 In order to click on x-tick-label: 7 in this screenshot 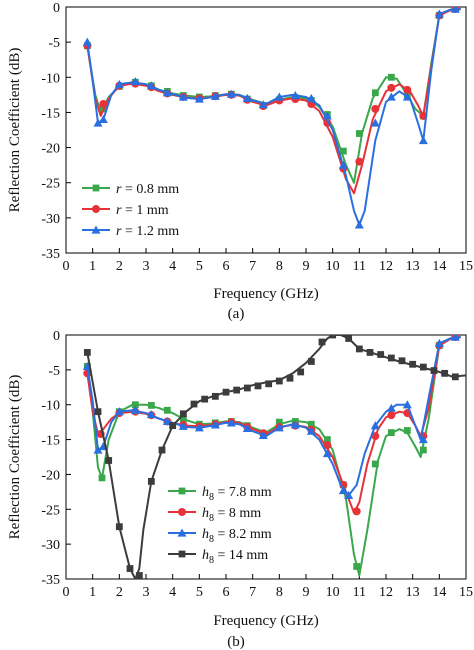, I will do `click(252, 592)`.